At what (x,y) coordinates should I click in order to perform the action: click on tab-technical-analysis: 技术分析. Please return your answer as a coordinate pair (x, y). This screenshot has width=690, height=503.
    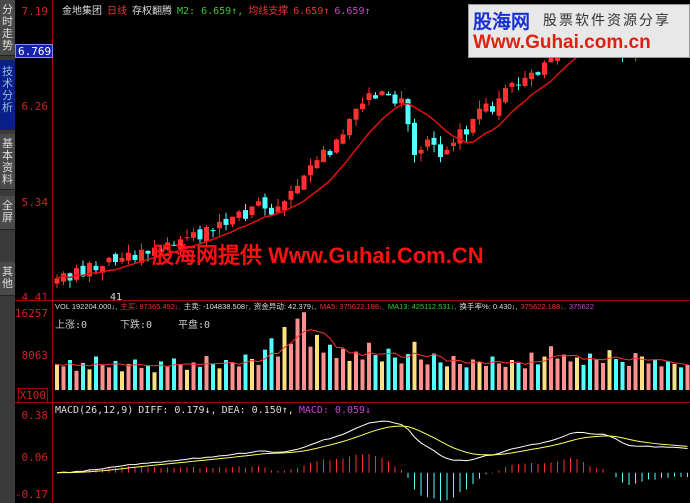
    Looking at the image, I should click on (7, 95).